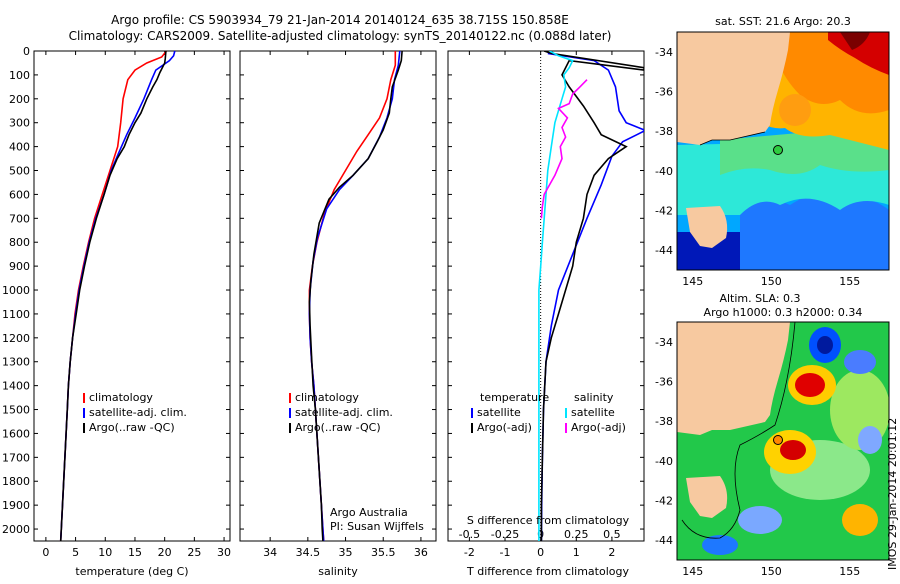 The image size is (900, 584). What do you see at coordinates (346, 552) in the screenshot?
I see `x-tick-label: 35` at bounding box center [346, 552].